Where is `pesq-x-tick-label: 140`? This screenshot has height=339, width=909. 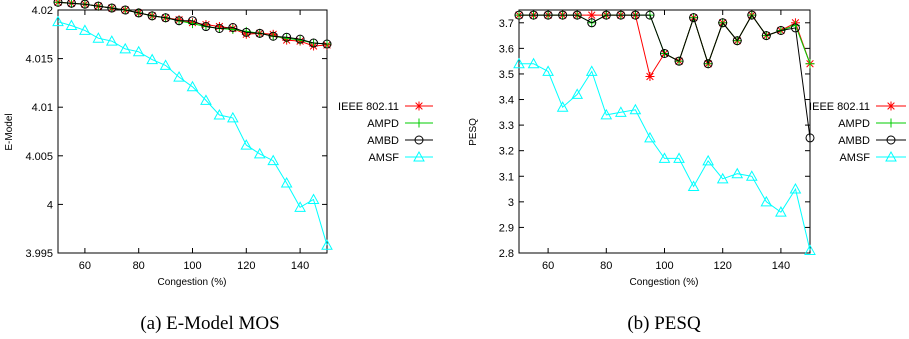 pesq-x-tick-label: 140 is located at coordinates (781, 266).